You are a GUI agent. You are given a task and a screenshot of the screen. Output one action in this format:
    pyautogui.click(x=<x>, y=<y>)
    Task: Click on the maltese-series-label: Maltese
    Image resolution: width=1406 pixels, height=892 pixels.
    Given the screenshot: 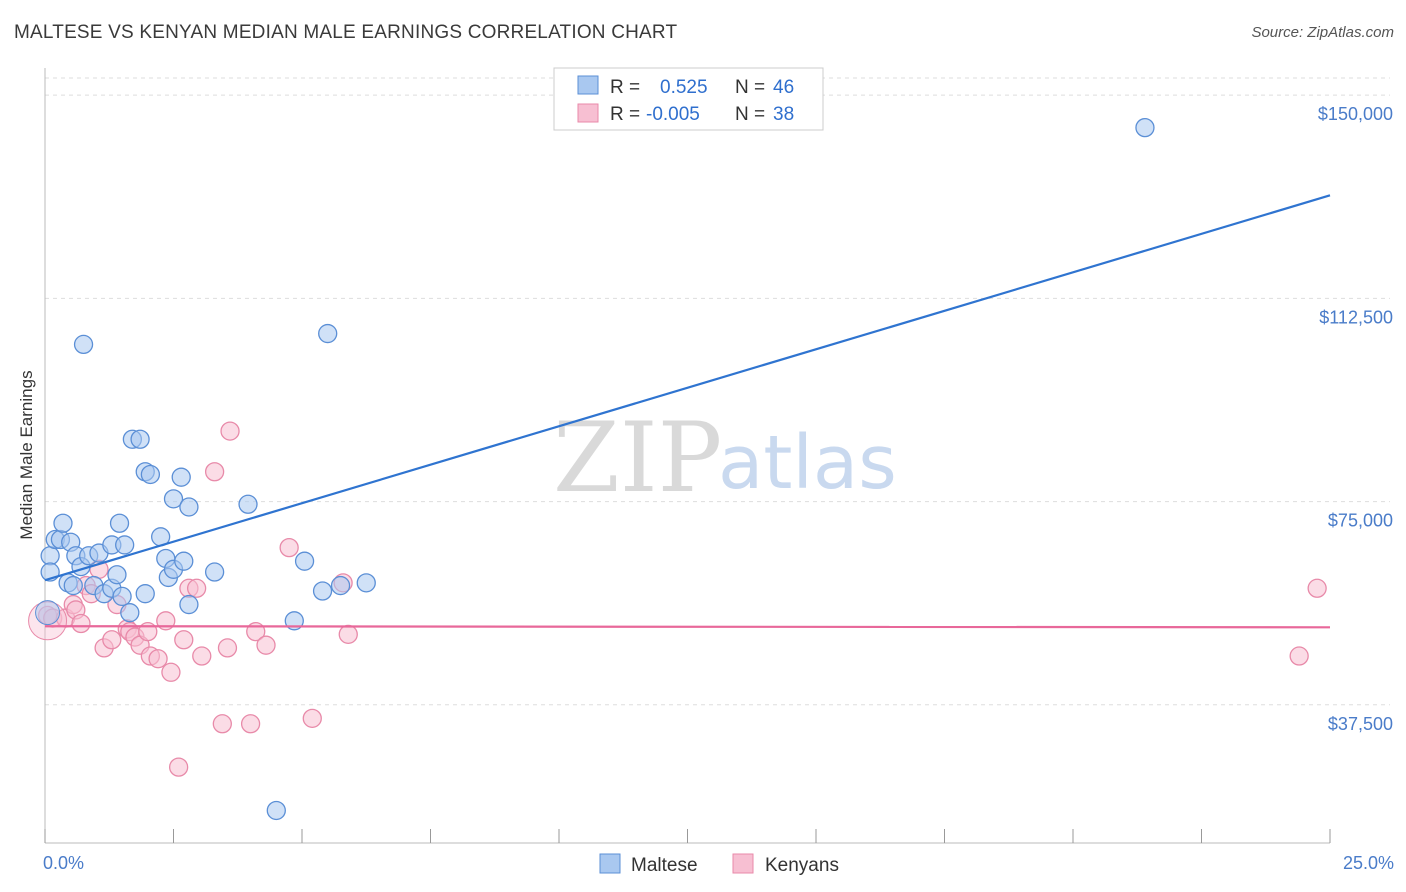 What is the action you would take?
    pyautogui.click(x=664, y=865)
    